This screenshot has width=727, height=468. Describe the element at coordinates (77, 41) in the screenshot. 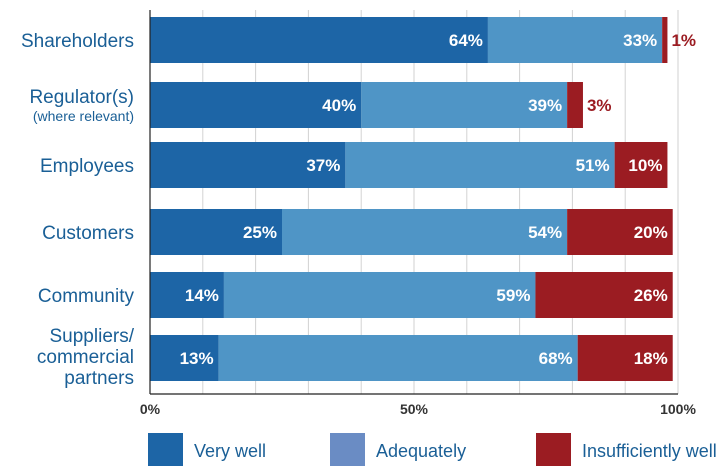

I see `category-label: Shareholders` at that location.